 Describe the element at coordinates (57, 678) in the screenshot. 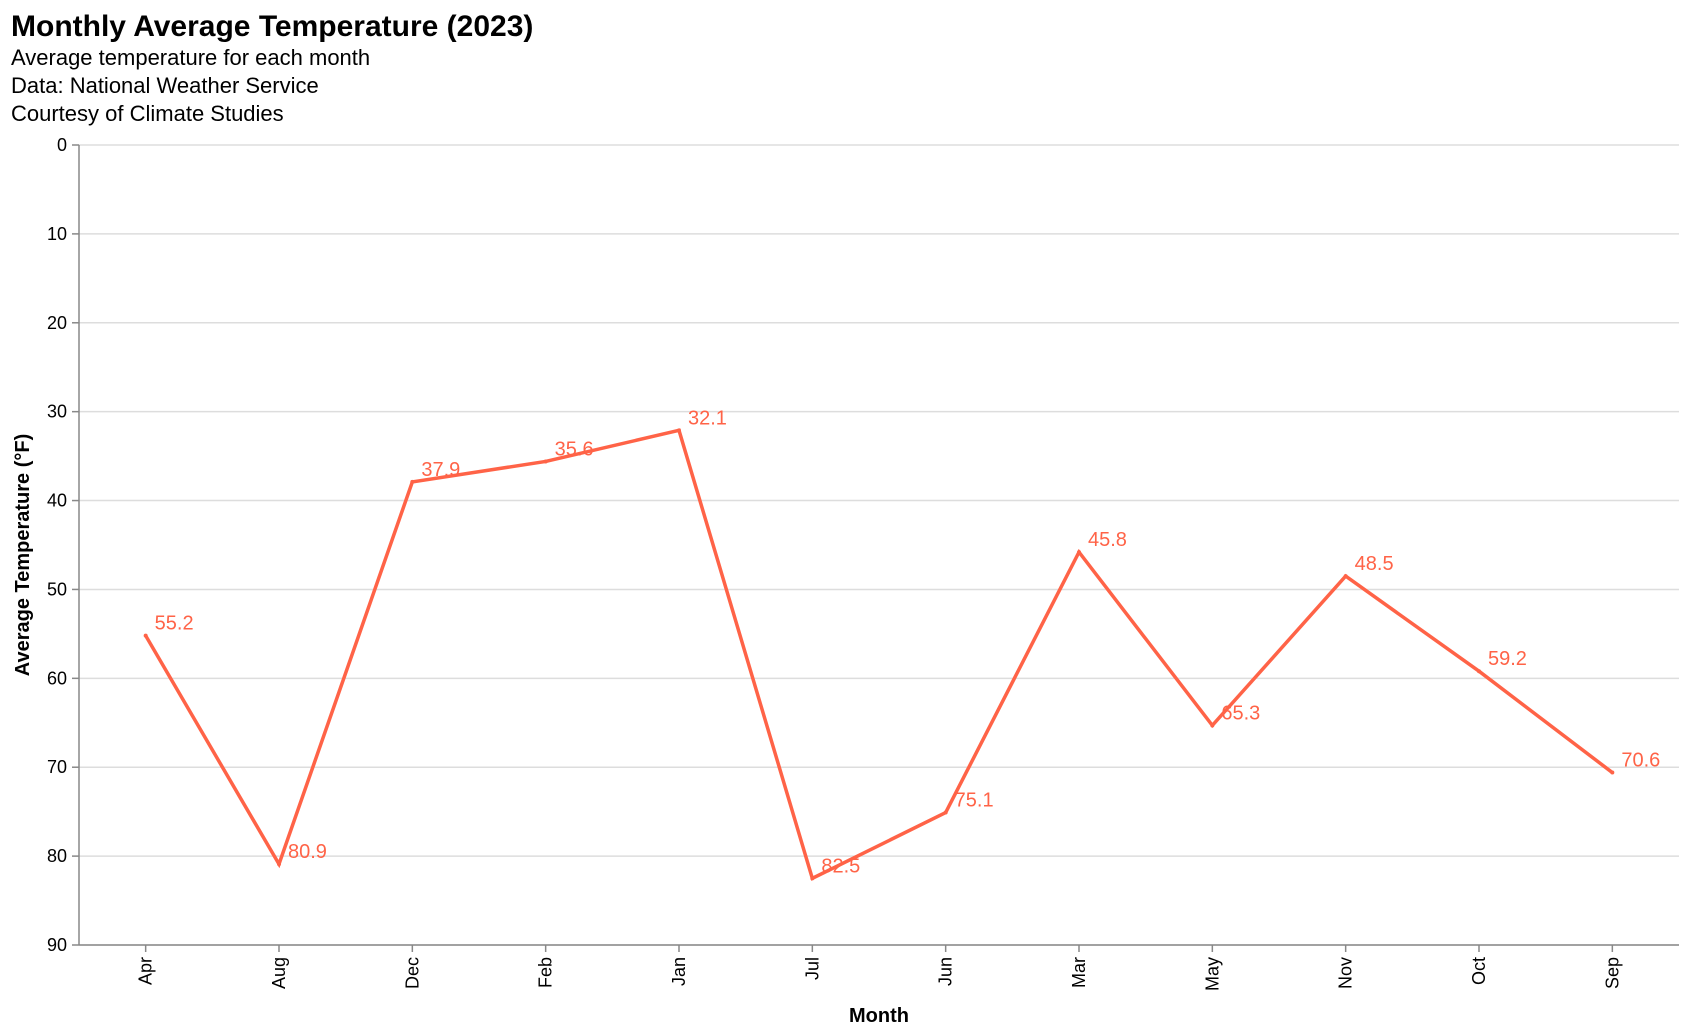

I see `y-tick-label: 60` at that location.